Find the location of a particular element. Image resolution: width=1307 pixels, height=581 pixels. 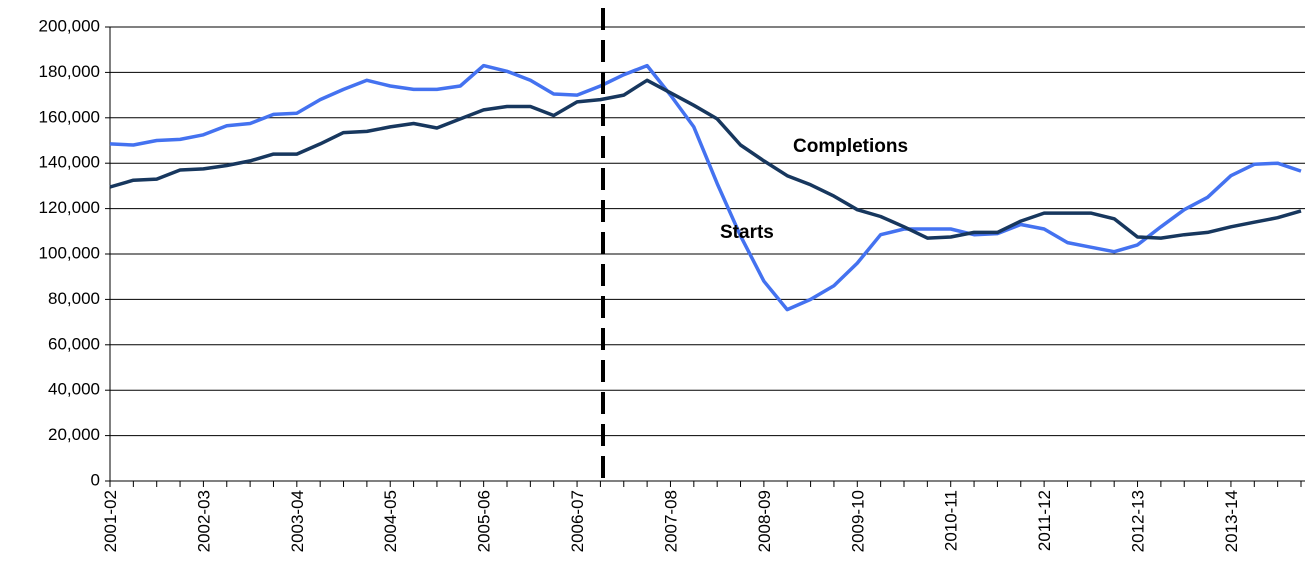

x-tick-label: 2011-12 is located at coordinates (1044, 520).